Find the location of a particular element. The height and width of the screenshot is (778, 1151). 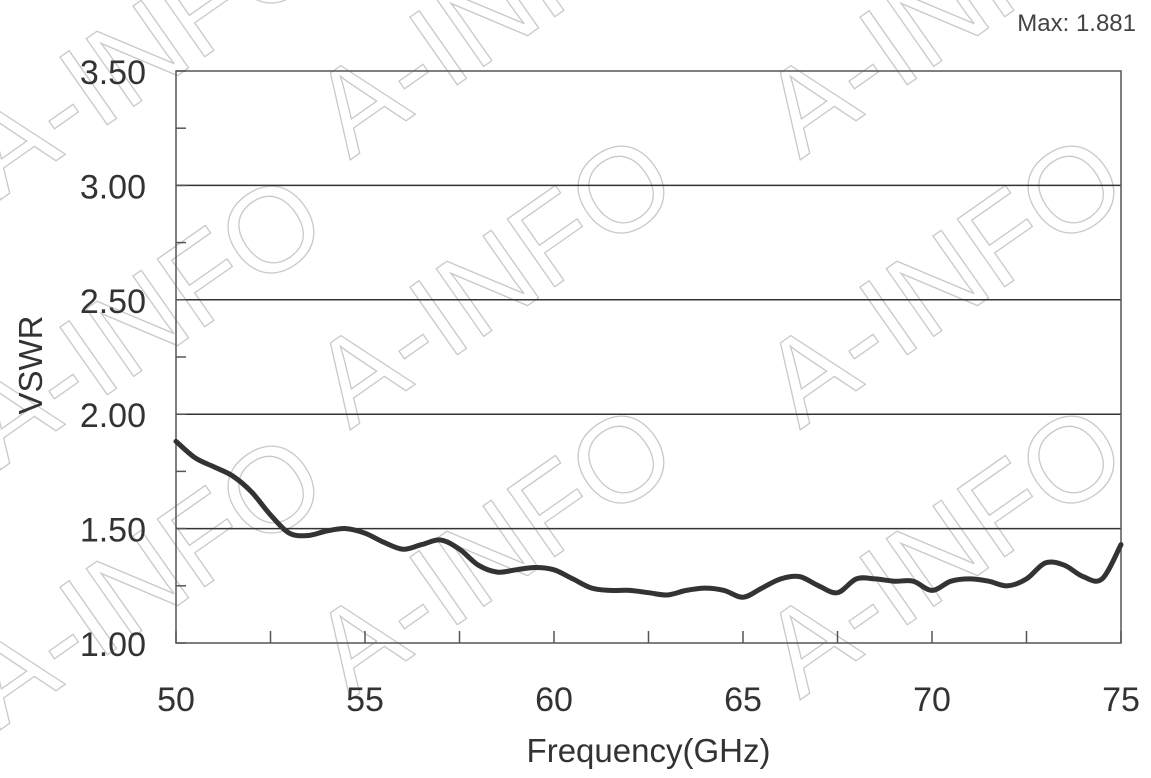

x-tick-label: 70 is located at coordinates (932, 700).